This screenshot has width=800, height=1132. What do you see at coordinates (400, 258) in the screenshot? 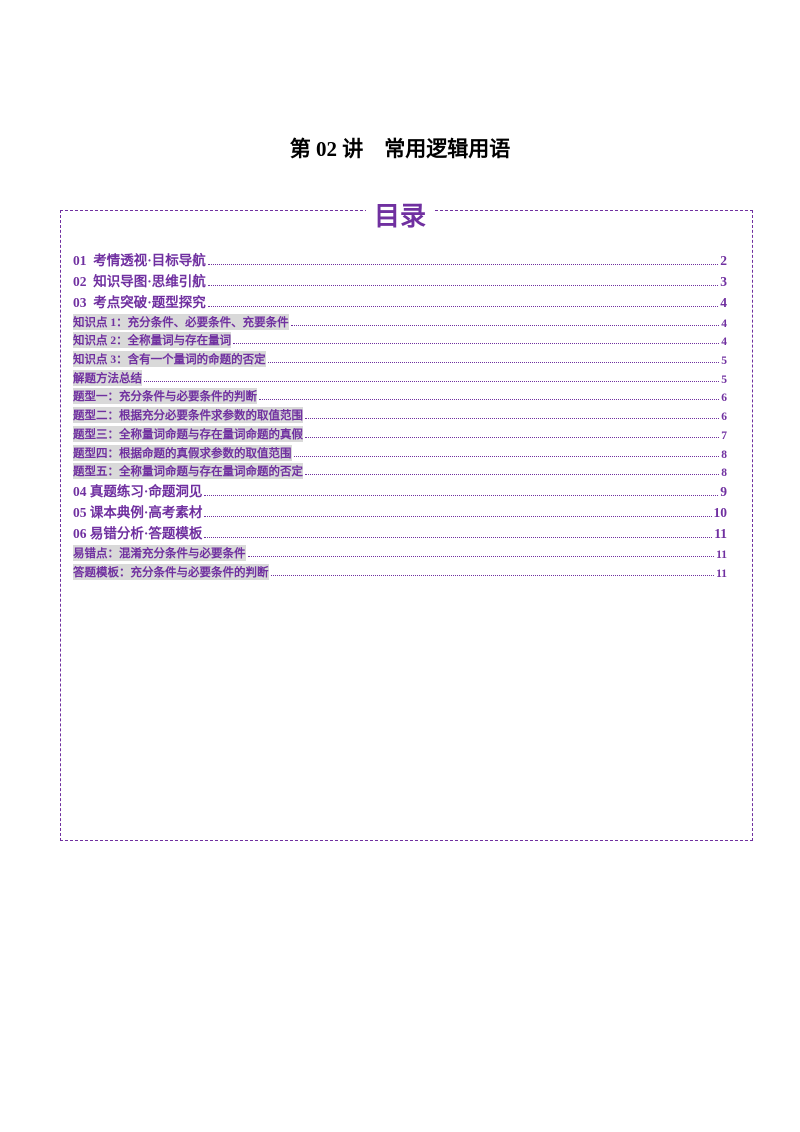
I see `toc-entry: 01 考情透视·目标导航 2` at bounding box center [400, 258].